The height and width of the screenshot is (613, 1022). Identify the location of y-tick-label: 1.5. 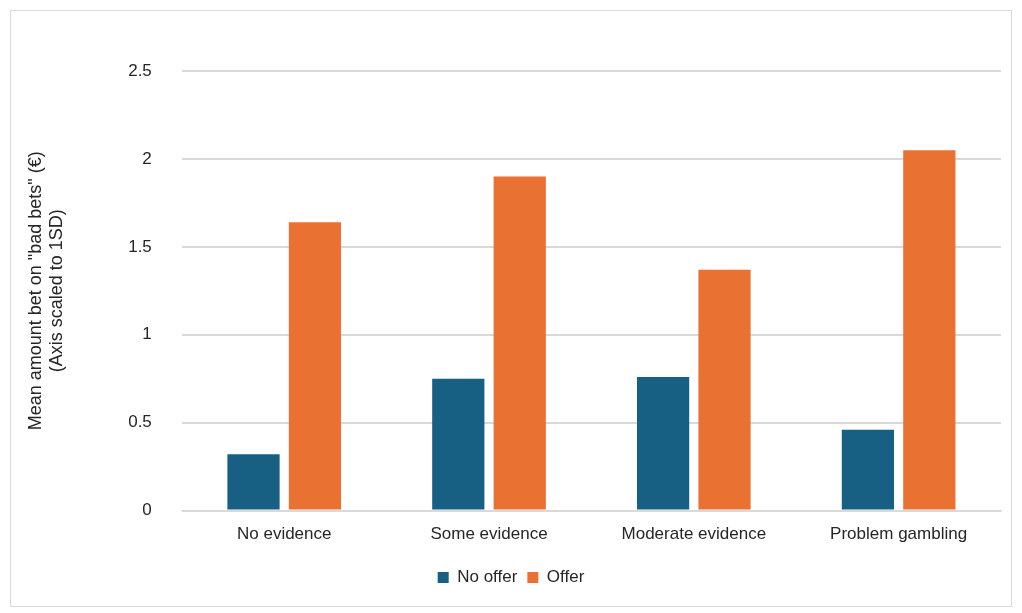
(140, 246).